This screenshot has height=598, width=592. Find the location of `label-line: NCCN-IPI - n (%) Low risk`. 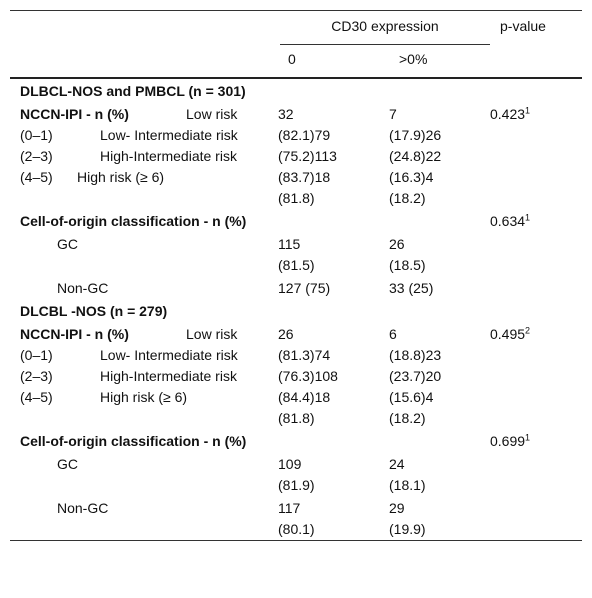

label-line: NCCN-IPI - n (%) Low risk is located at coordinates (149, 334).